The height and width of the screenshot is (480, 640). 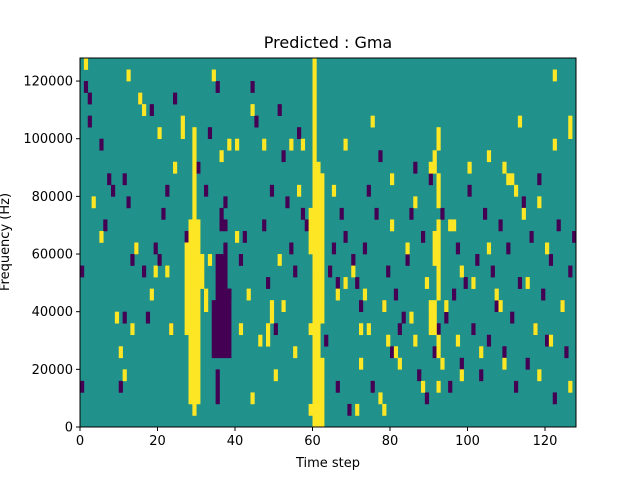 What do you see at coordinates (51, 255) in the screenshot?
I see `y-axis: 0 20000 40000 60000 80000 100000 120000` at bounding box center [51, 255].